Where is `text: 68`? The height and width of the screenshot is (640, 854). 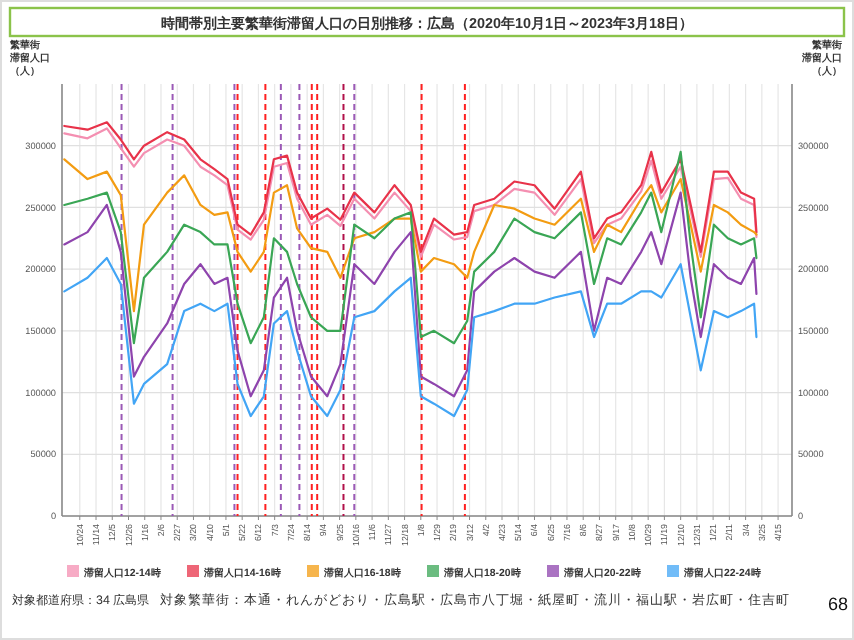
text: 68 is located at coordinates (837, 604).